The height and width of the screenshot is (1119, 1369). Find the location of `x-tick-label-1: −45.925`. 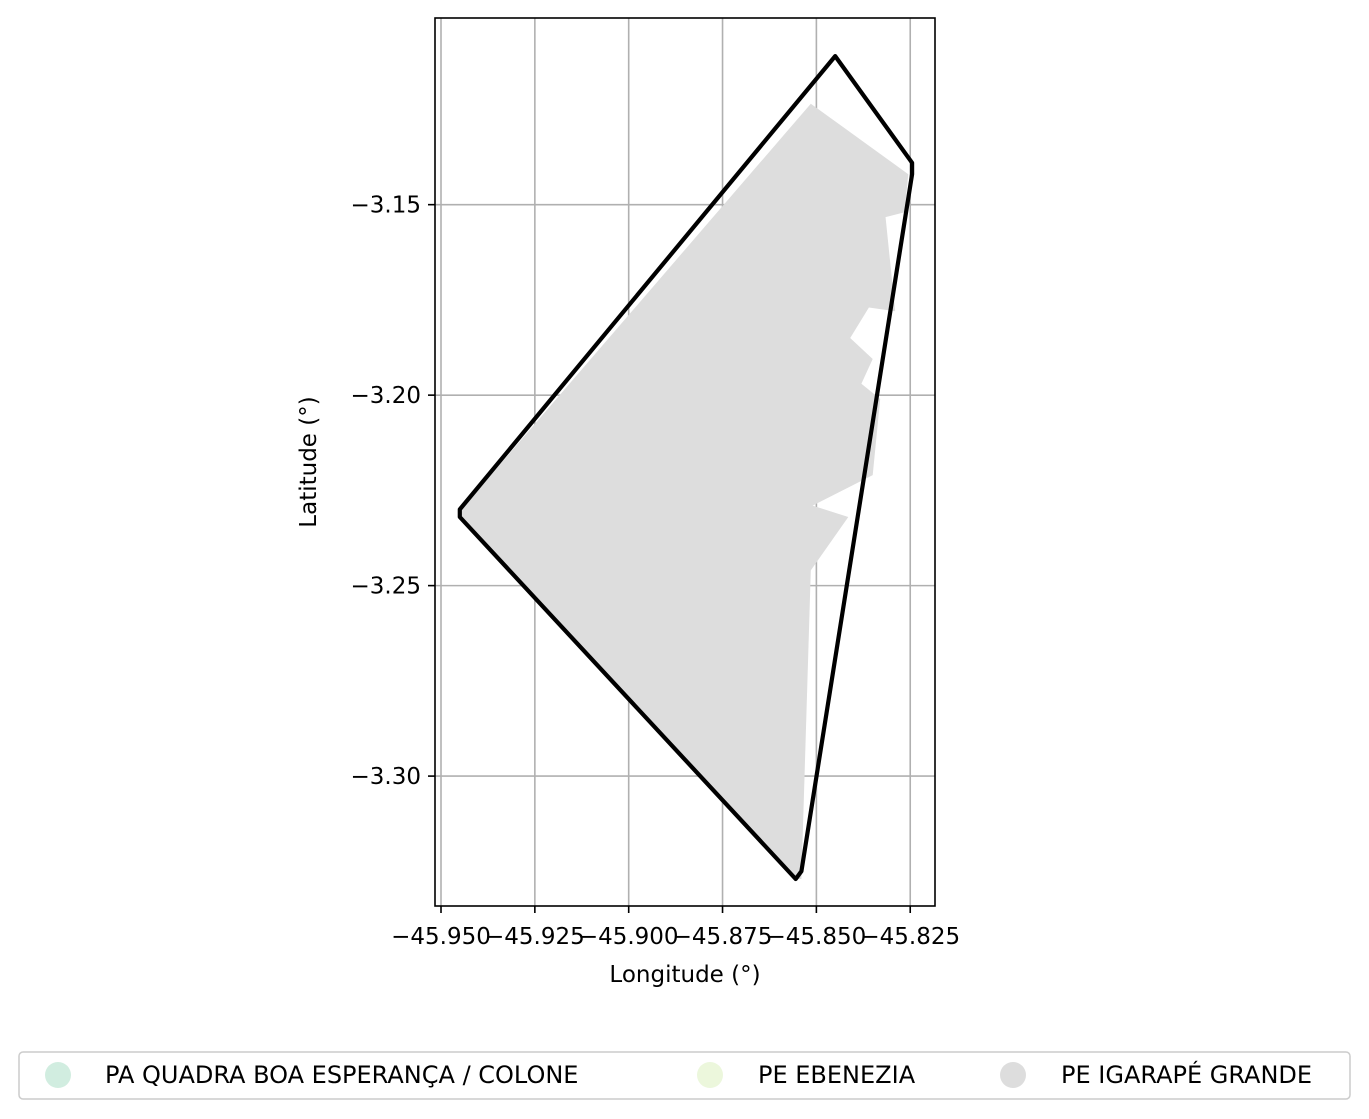

x-tick-label-1: −45.925 is located at coordinates (535, 937).